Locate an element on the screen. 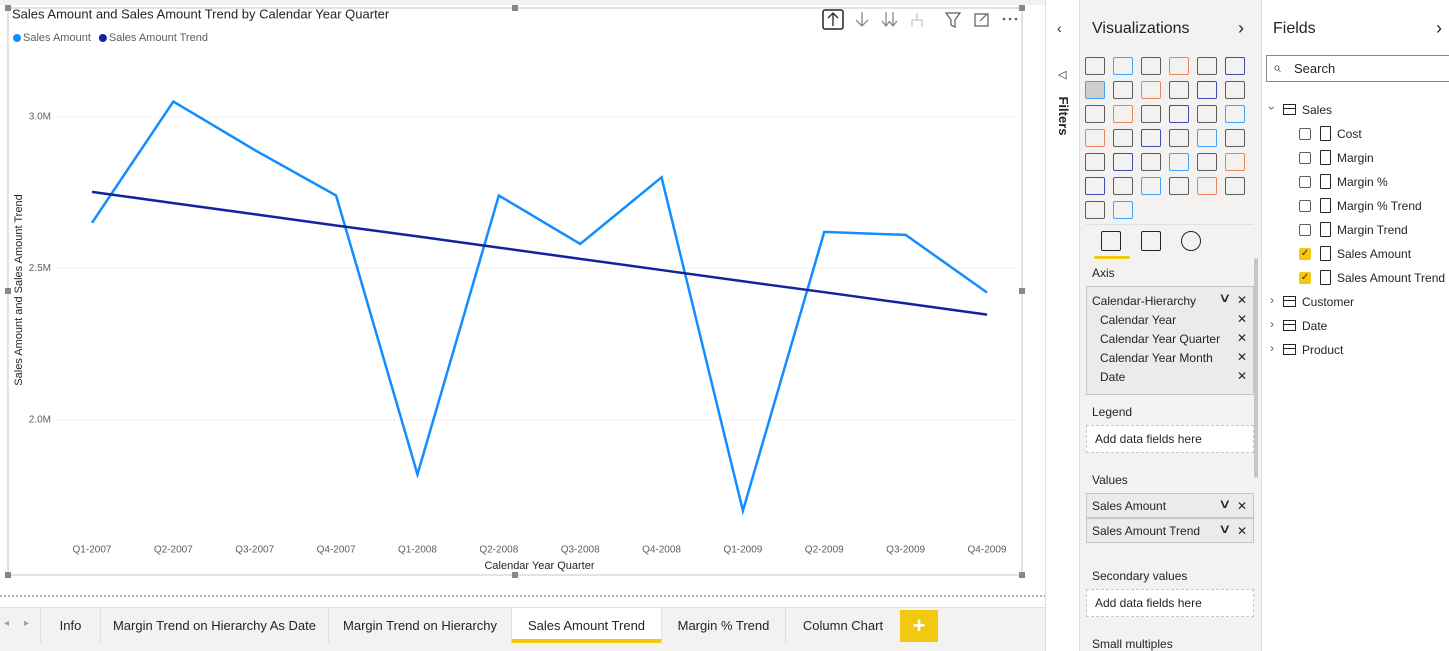  filters-collapse: ‹ is located at coordinates (1059, 28).